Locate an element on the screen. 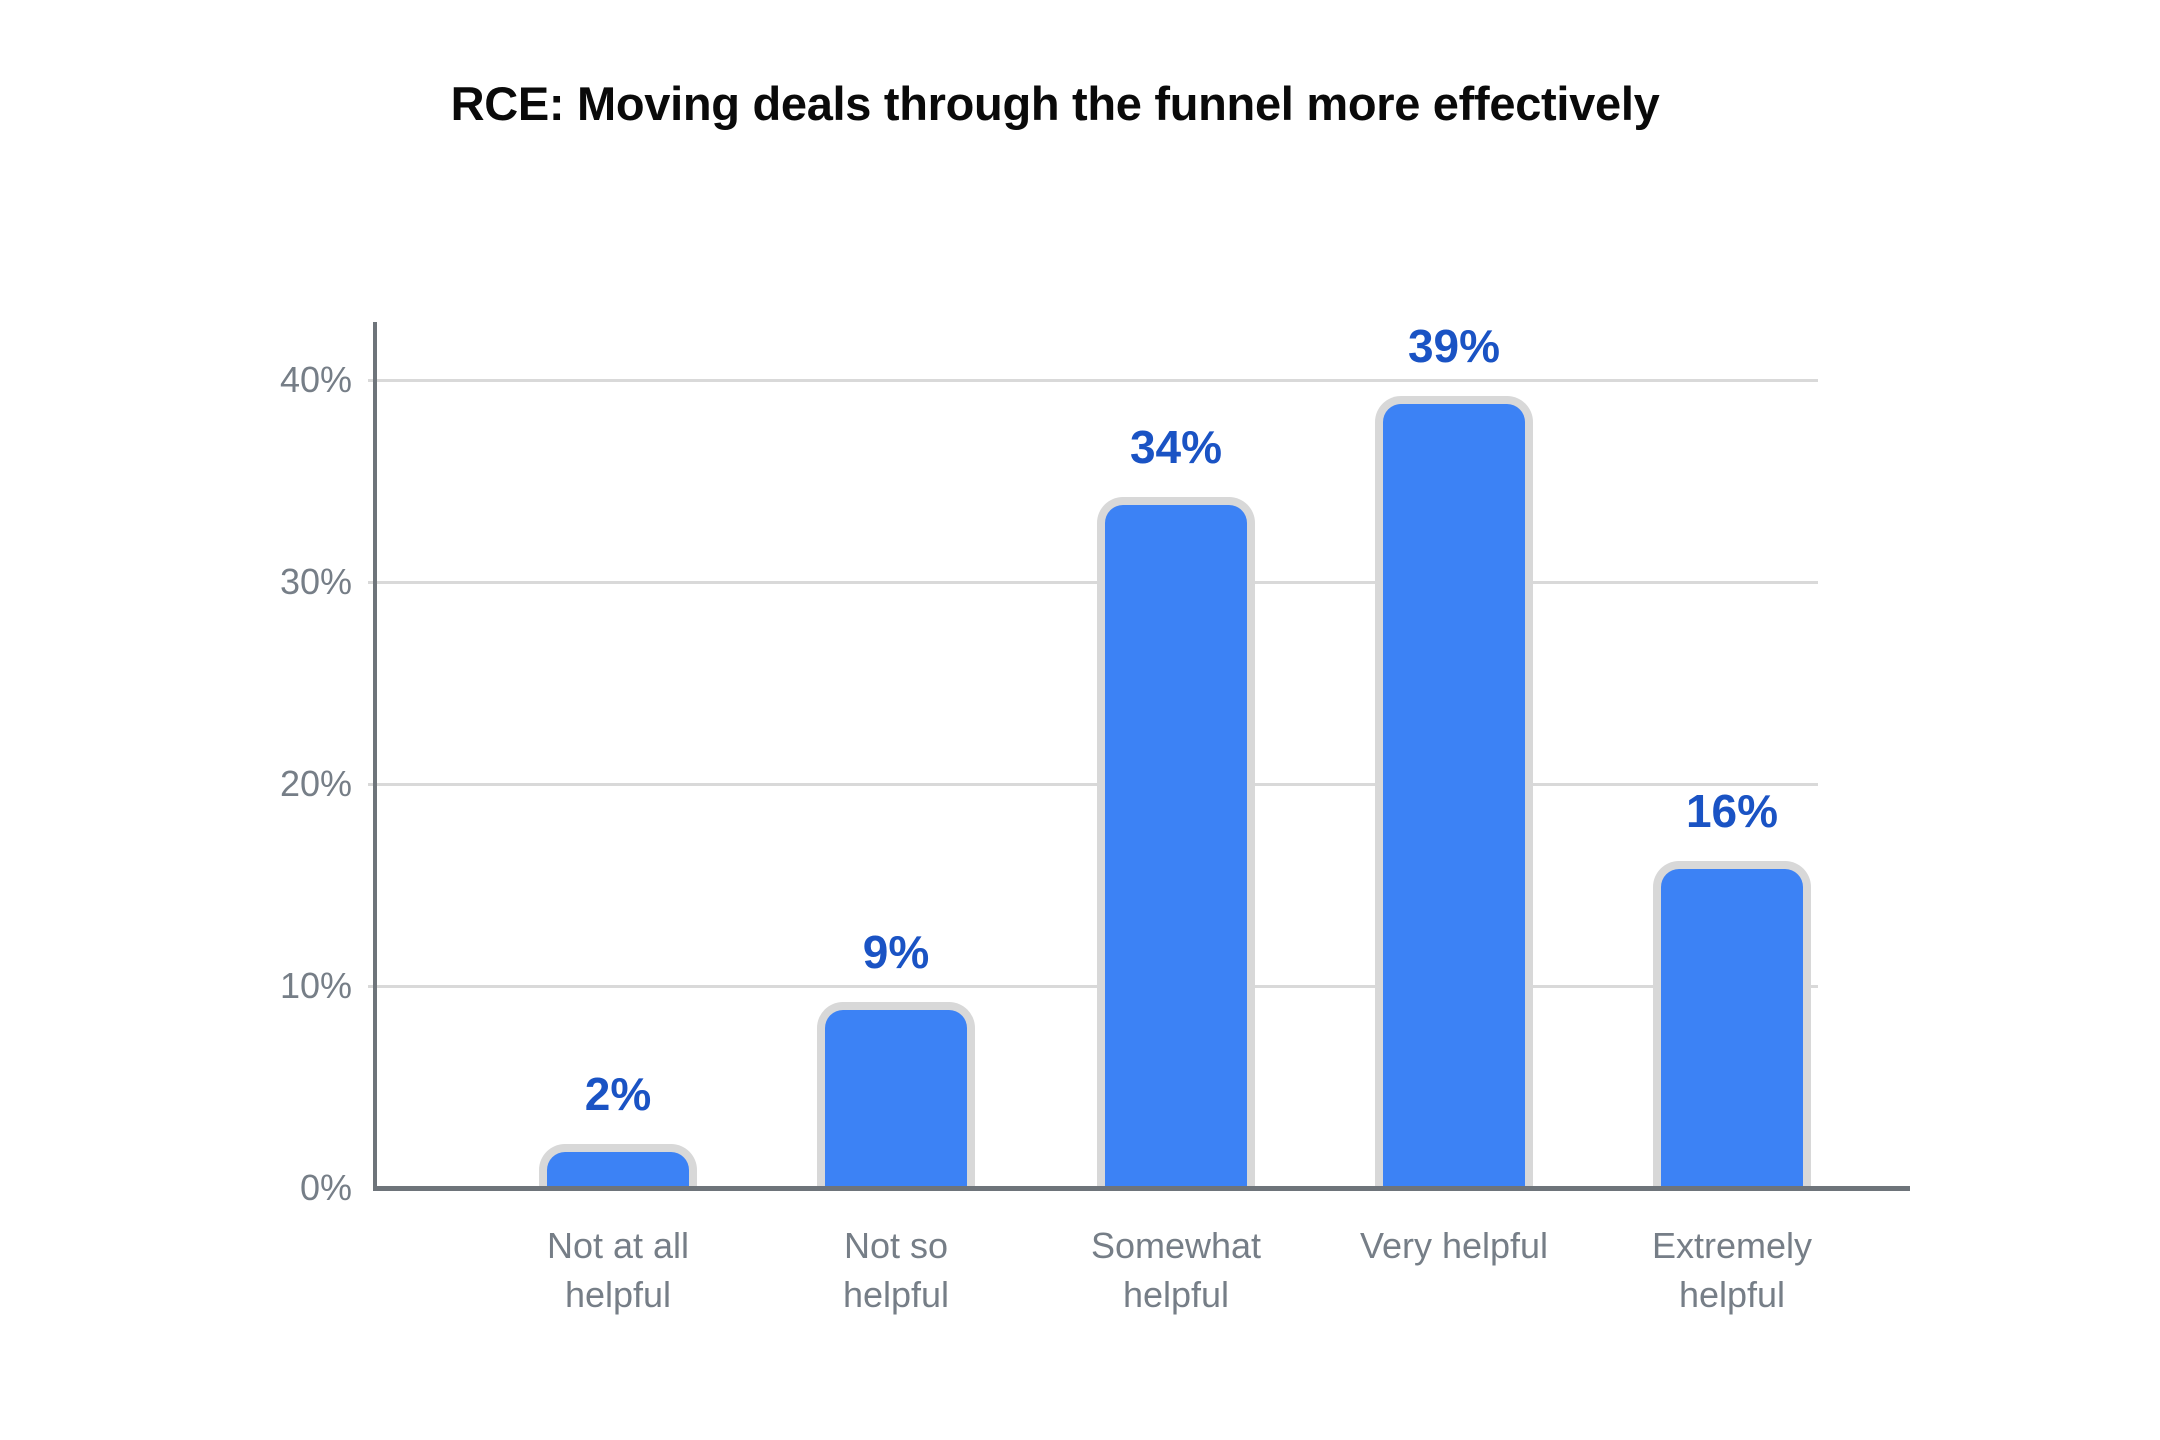 This screenshot has height=1440, width=2160. x-axis-category-label: Extremely helpful is located at coordinates (1732, 1270).